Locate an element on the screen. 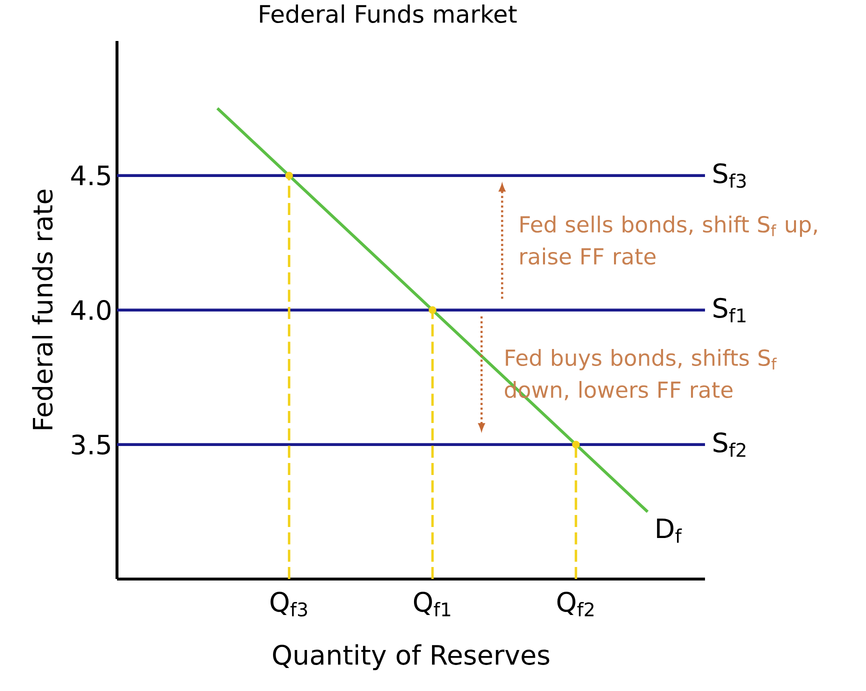 This screenshot has height=691, width=866. text: Fed sells bonds, shift S$_{f}$ up, raise FF rate is located at coordinates (668, 240).